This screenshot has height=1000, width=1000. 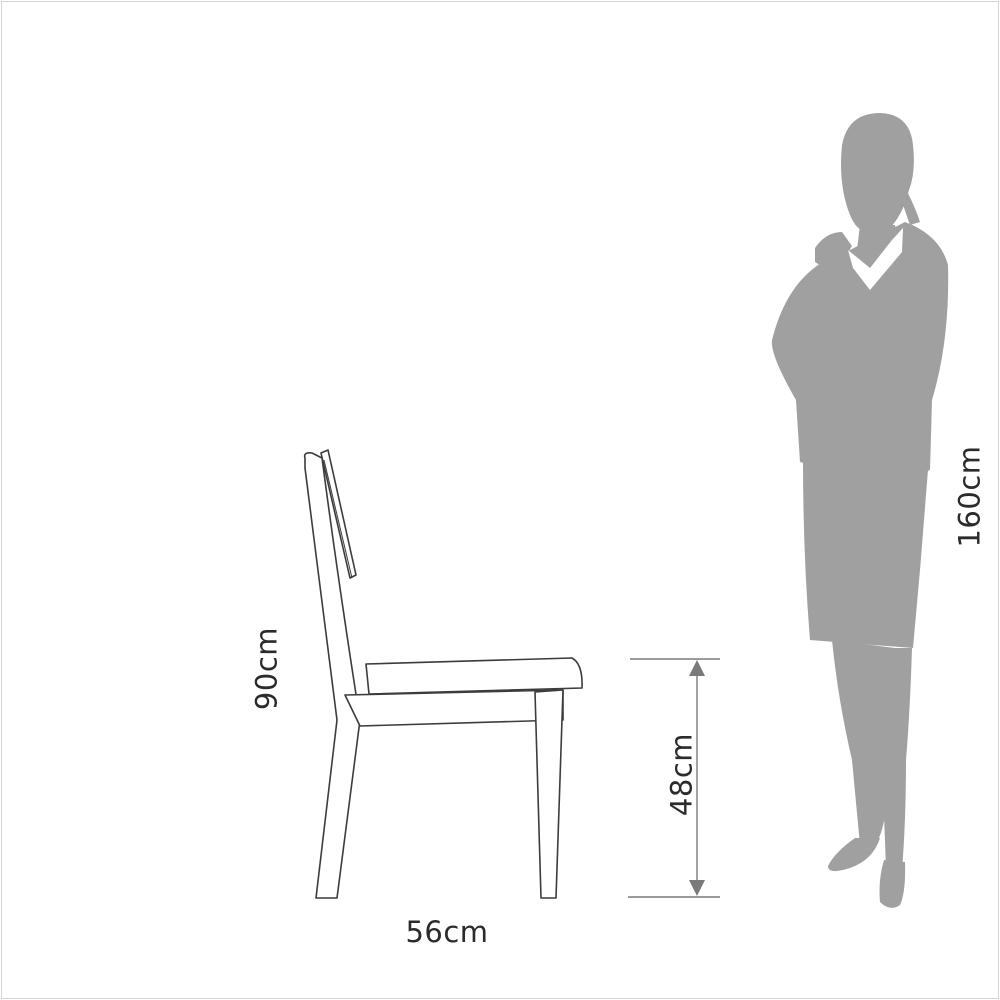 I want to click on chair-apron, so click(x=454, y=708).